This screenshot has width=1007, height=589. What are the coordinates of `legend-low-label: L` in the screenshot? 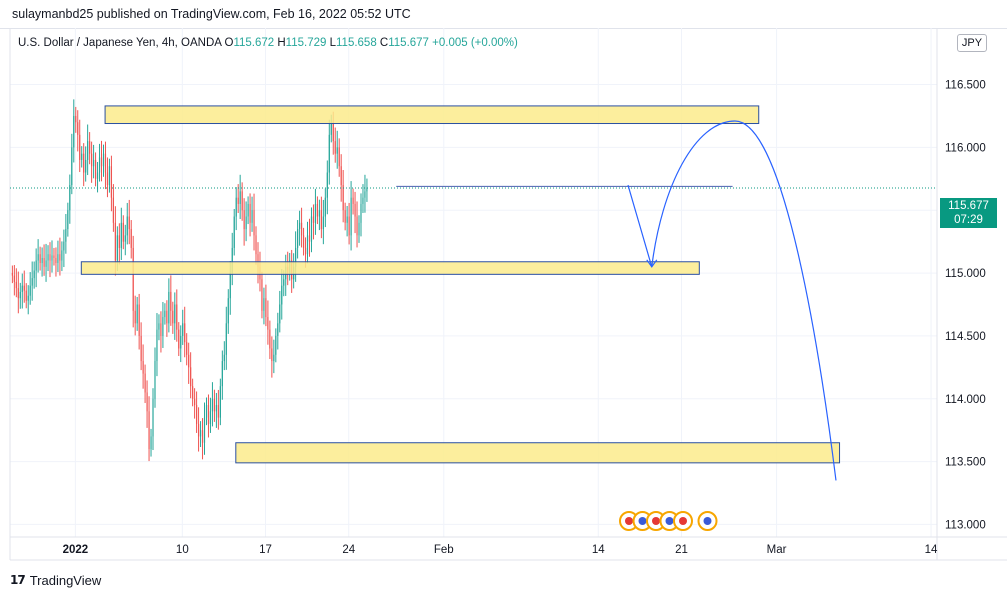 It's located at (333, 43).